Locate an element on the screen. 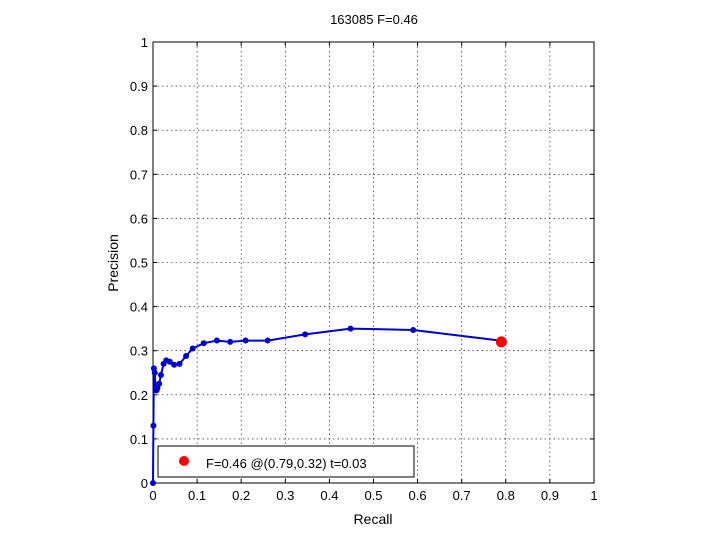 This screenshot has height=540, width=720. legend: F=0.46 @(0.79,0.32) t=0.03 is located at coordinates (286, 461).